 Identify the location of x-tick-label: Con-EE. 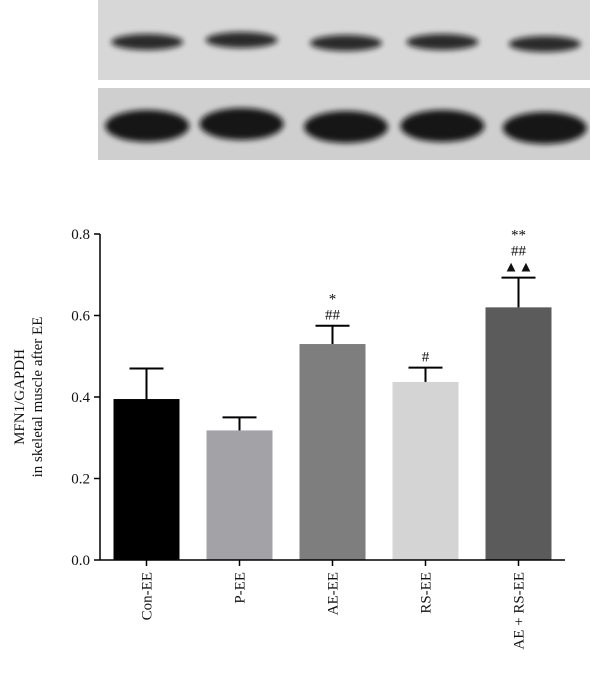
(148, 596).